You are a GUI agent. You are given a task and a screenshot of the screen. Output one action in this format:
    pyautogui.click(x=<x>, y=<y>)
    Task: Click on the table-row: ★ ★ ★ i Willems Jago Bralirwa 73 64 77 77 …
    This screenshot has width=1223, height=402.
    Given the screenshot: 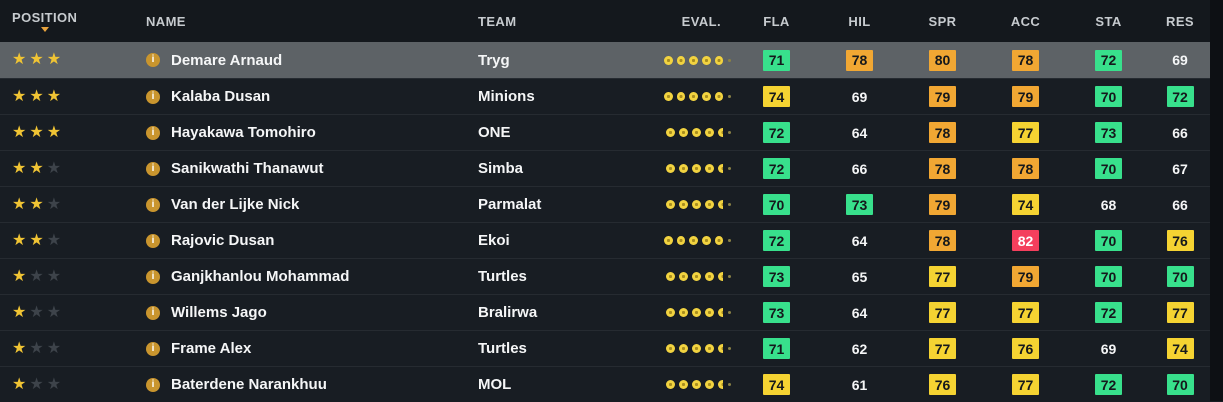 What is the action you would take?
    pyautogui.click(x=611, y=312)
    